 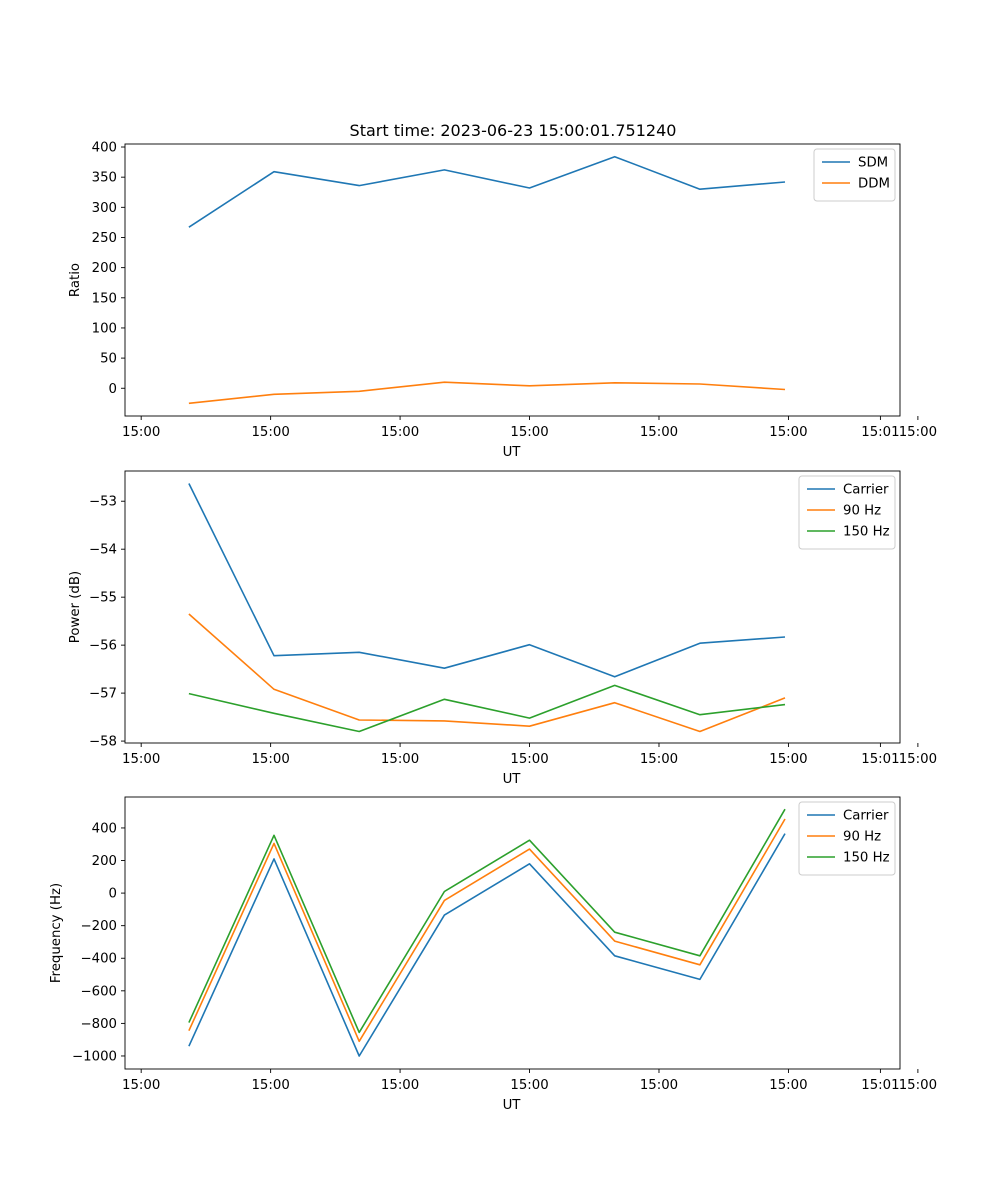 I want to click on y-tick-label: −1000, so click(x=94, y=1056).